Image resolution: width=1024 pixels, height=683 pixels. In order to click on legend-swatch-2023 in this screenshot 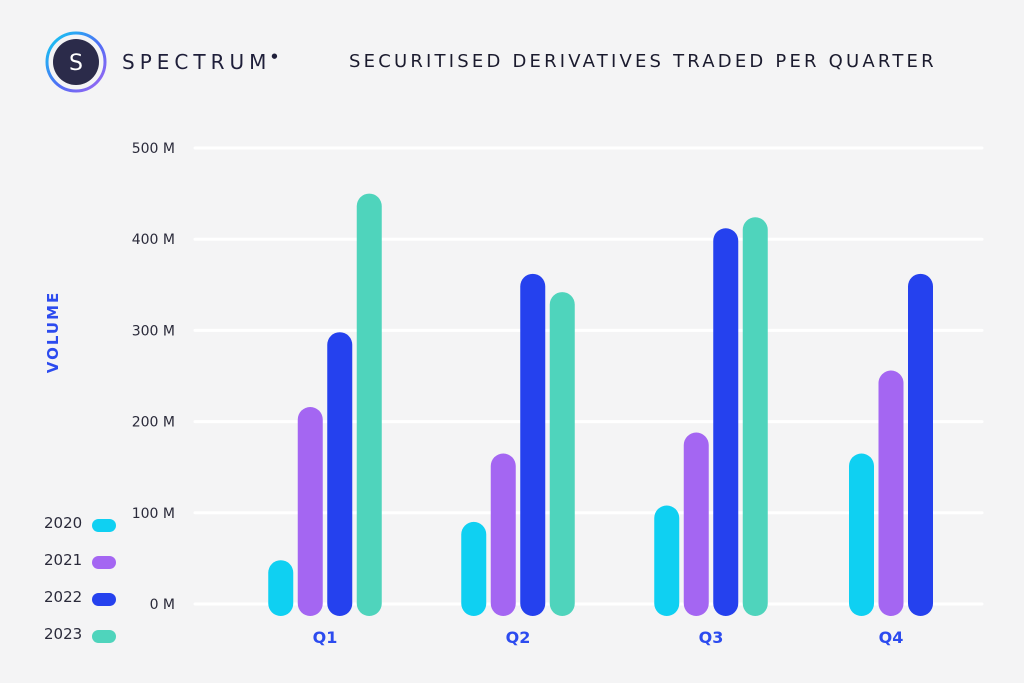, I will do `click(104, 636)`.